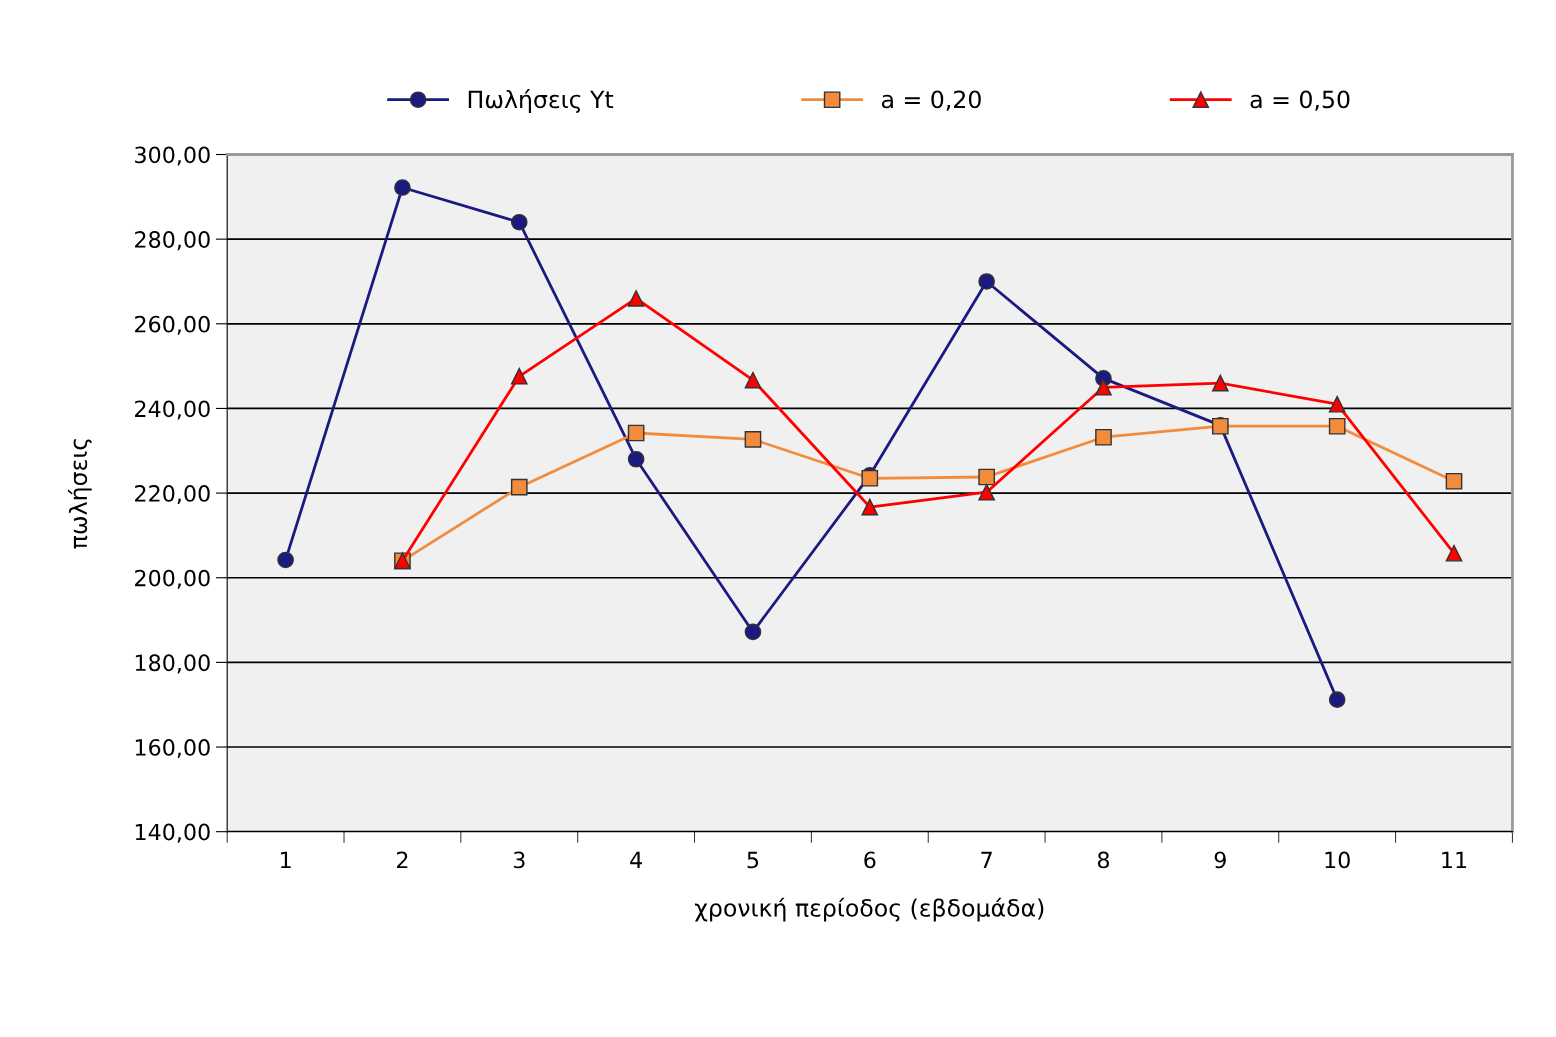 Image resolution: width=1556 pixels, height=1037 pixels. What do you see at coordinates (1337, 860) in the screenshot?
I see `x-tick-label: 10` at bounding box center [1337, 860].